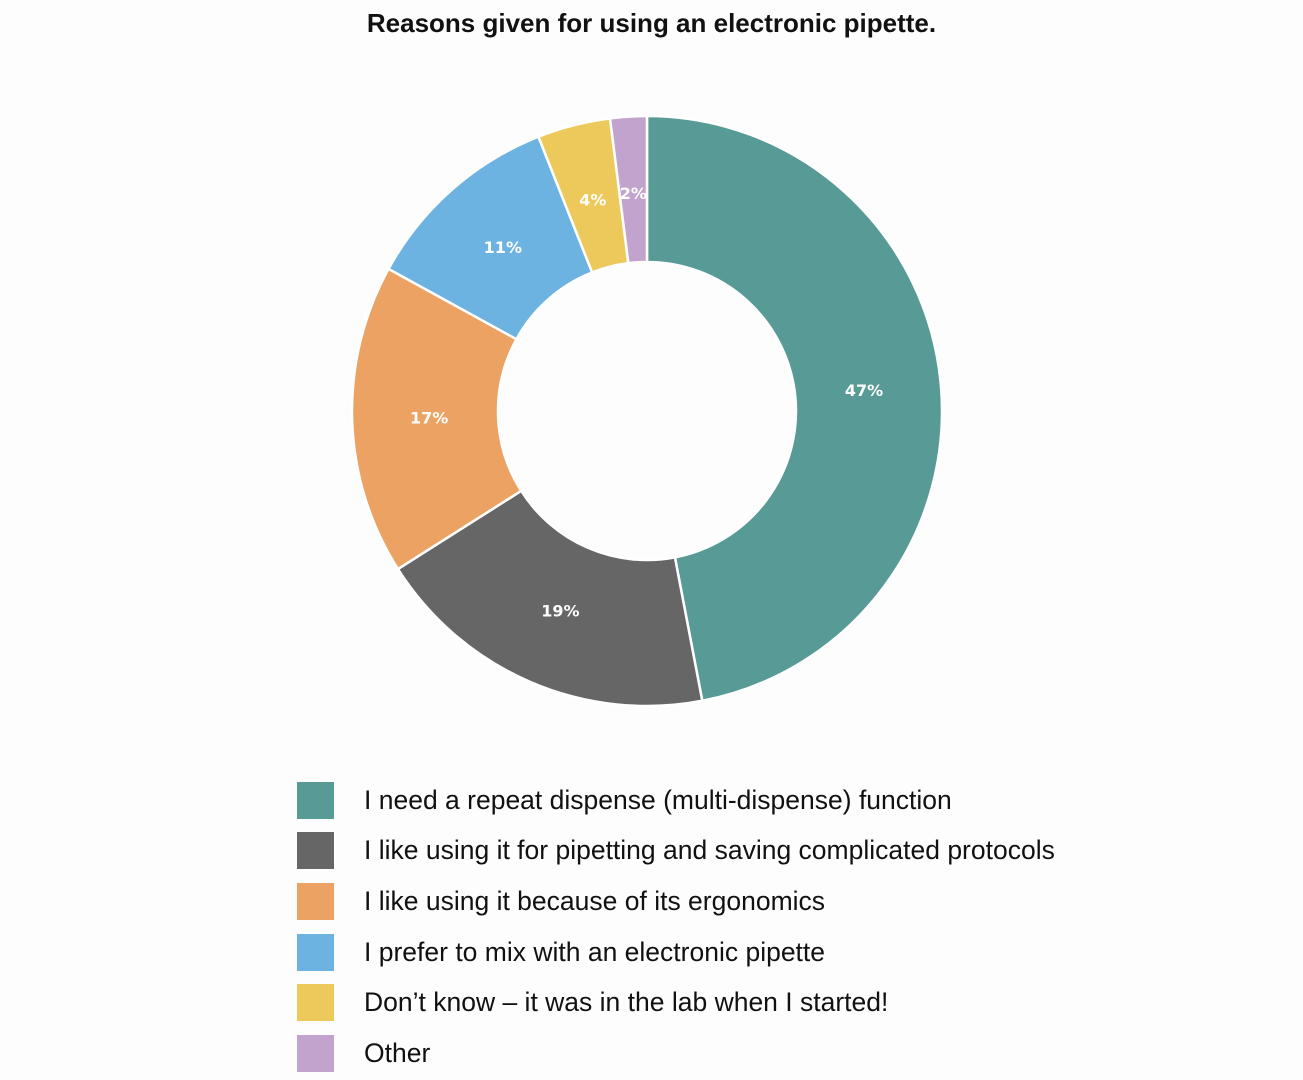 The height and width of the screenshot is (1080, 1303). What do you see at coordinates (429, 417) in the screenshot?
I see `slice-data-label-3: 17%` at bounding box center [429, 417].